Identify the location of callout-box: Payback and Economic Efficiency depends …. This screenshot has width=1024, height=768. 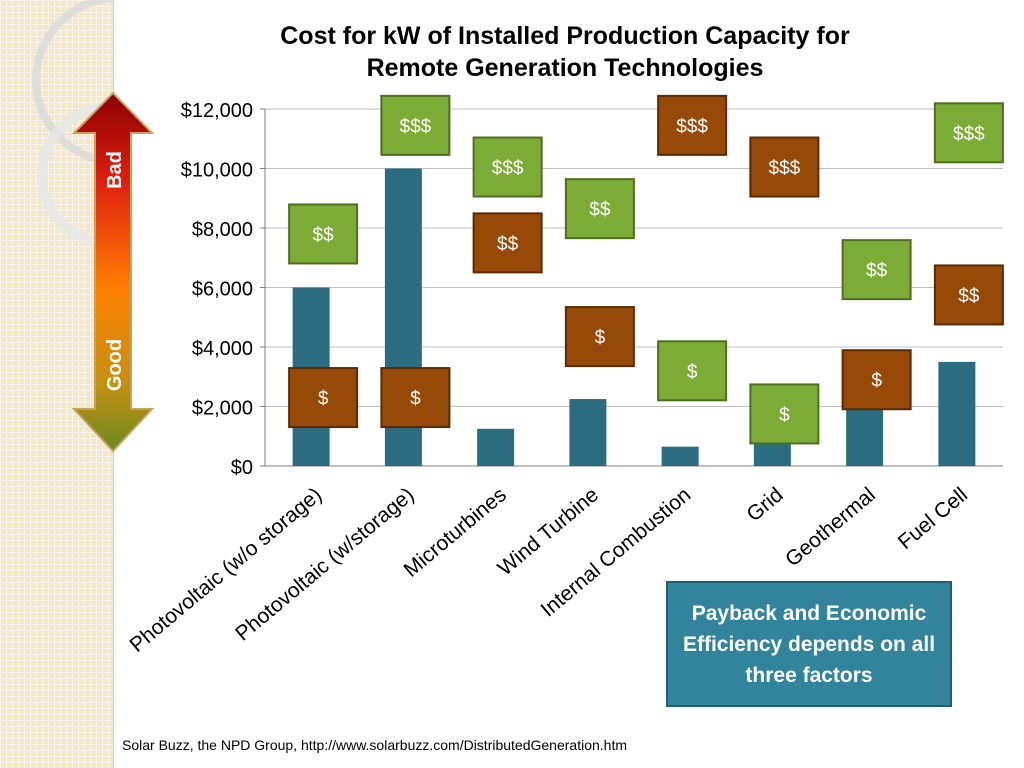
(809, 644).